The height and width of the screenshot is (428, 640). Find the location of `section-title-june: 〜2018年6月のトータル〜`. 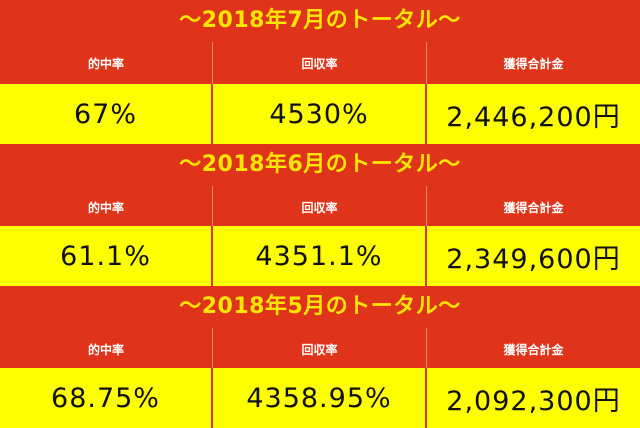

section-title-june: 〜2018年6月のトータル〜 is located at coordinates (320, 165).